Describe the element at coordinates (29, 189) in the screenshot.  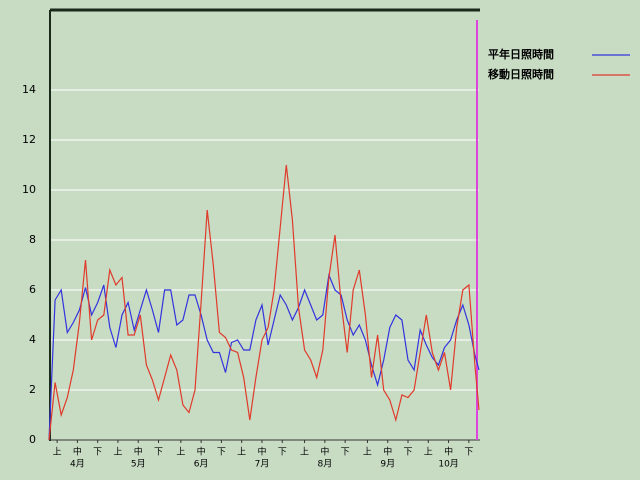
I see `y-tick-label: 10` at that location.